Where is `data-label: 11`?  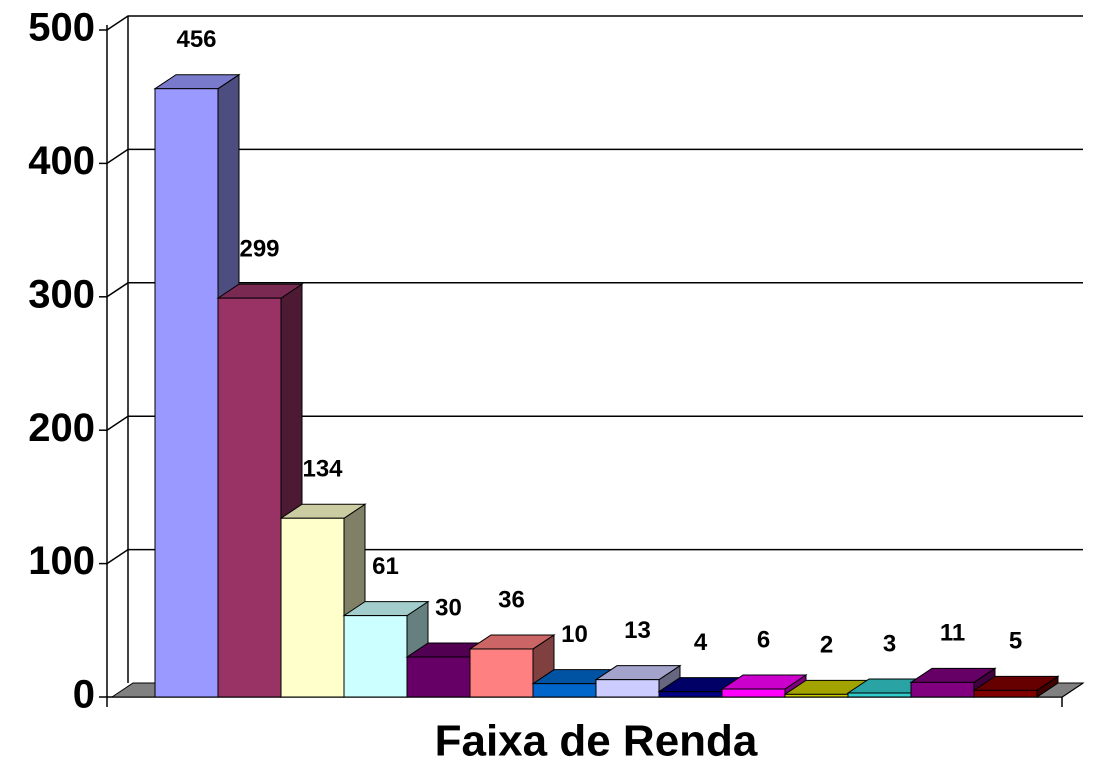 data-label: 11 is located at coordinates (952, 633).